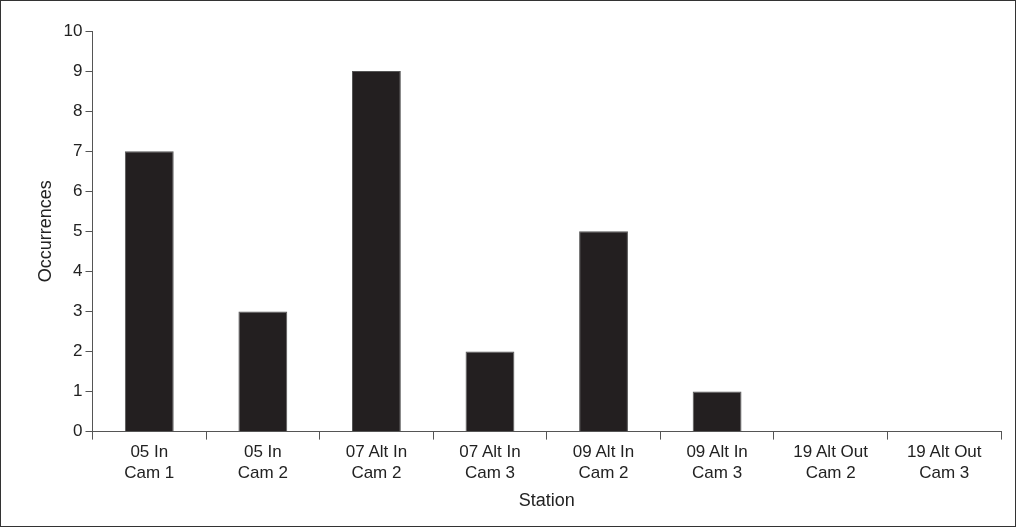 This screenshot has height=527, width=1016. Describe the element at coordinates (717, 462) in the screenshot. I see `x-tick-label: 09 Alt In Cam 3` at that location.